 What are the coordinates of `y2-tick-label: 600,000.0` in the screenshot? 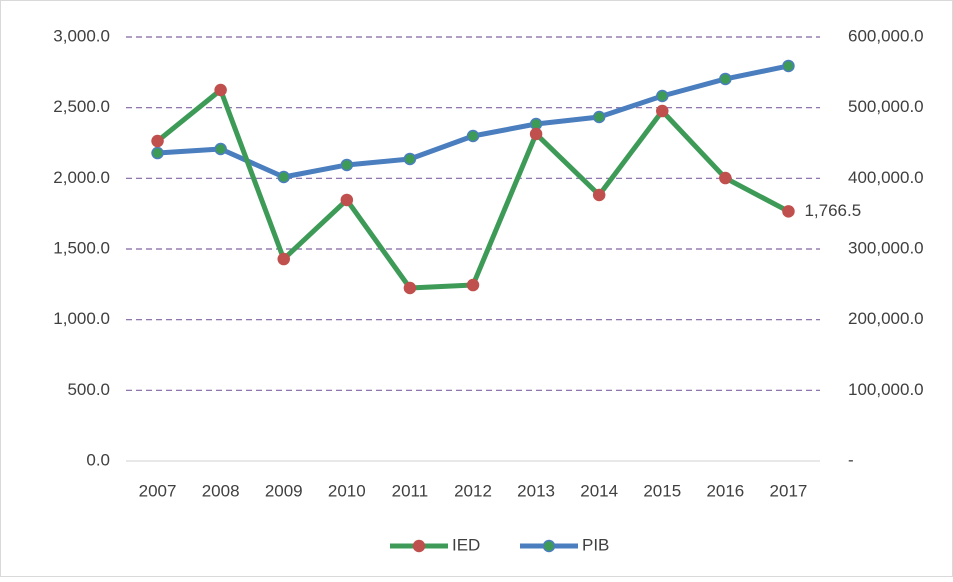 It's located at (886, 35).